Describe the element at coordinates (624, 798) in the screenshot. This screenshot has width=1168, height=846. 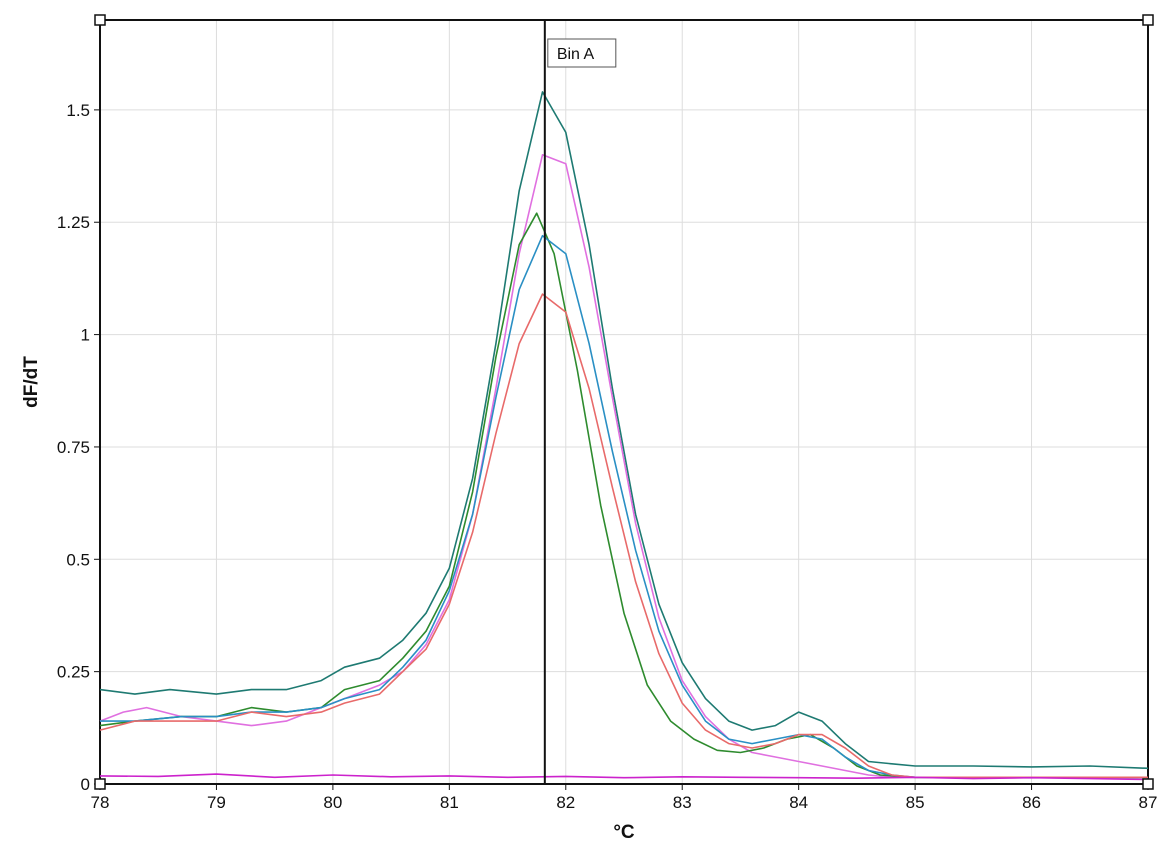
I see `x-axis-ticks: 78 79 80 81 82 83 84 85 86 87` at that location.